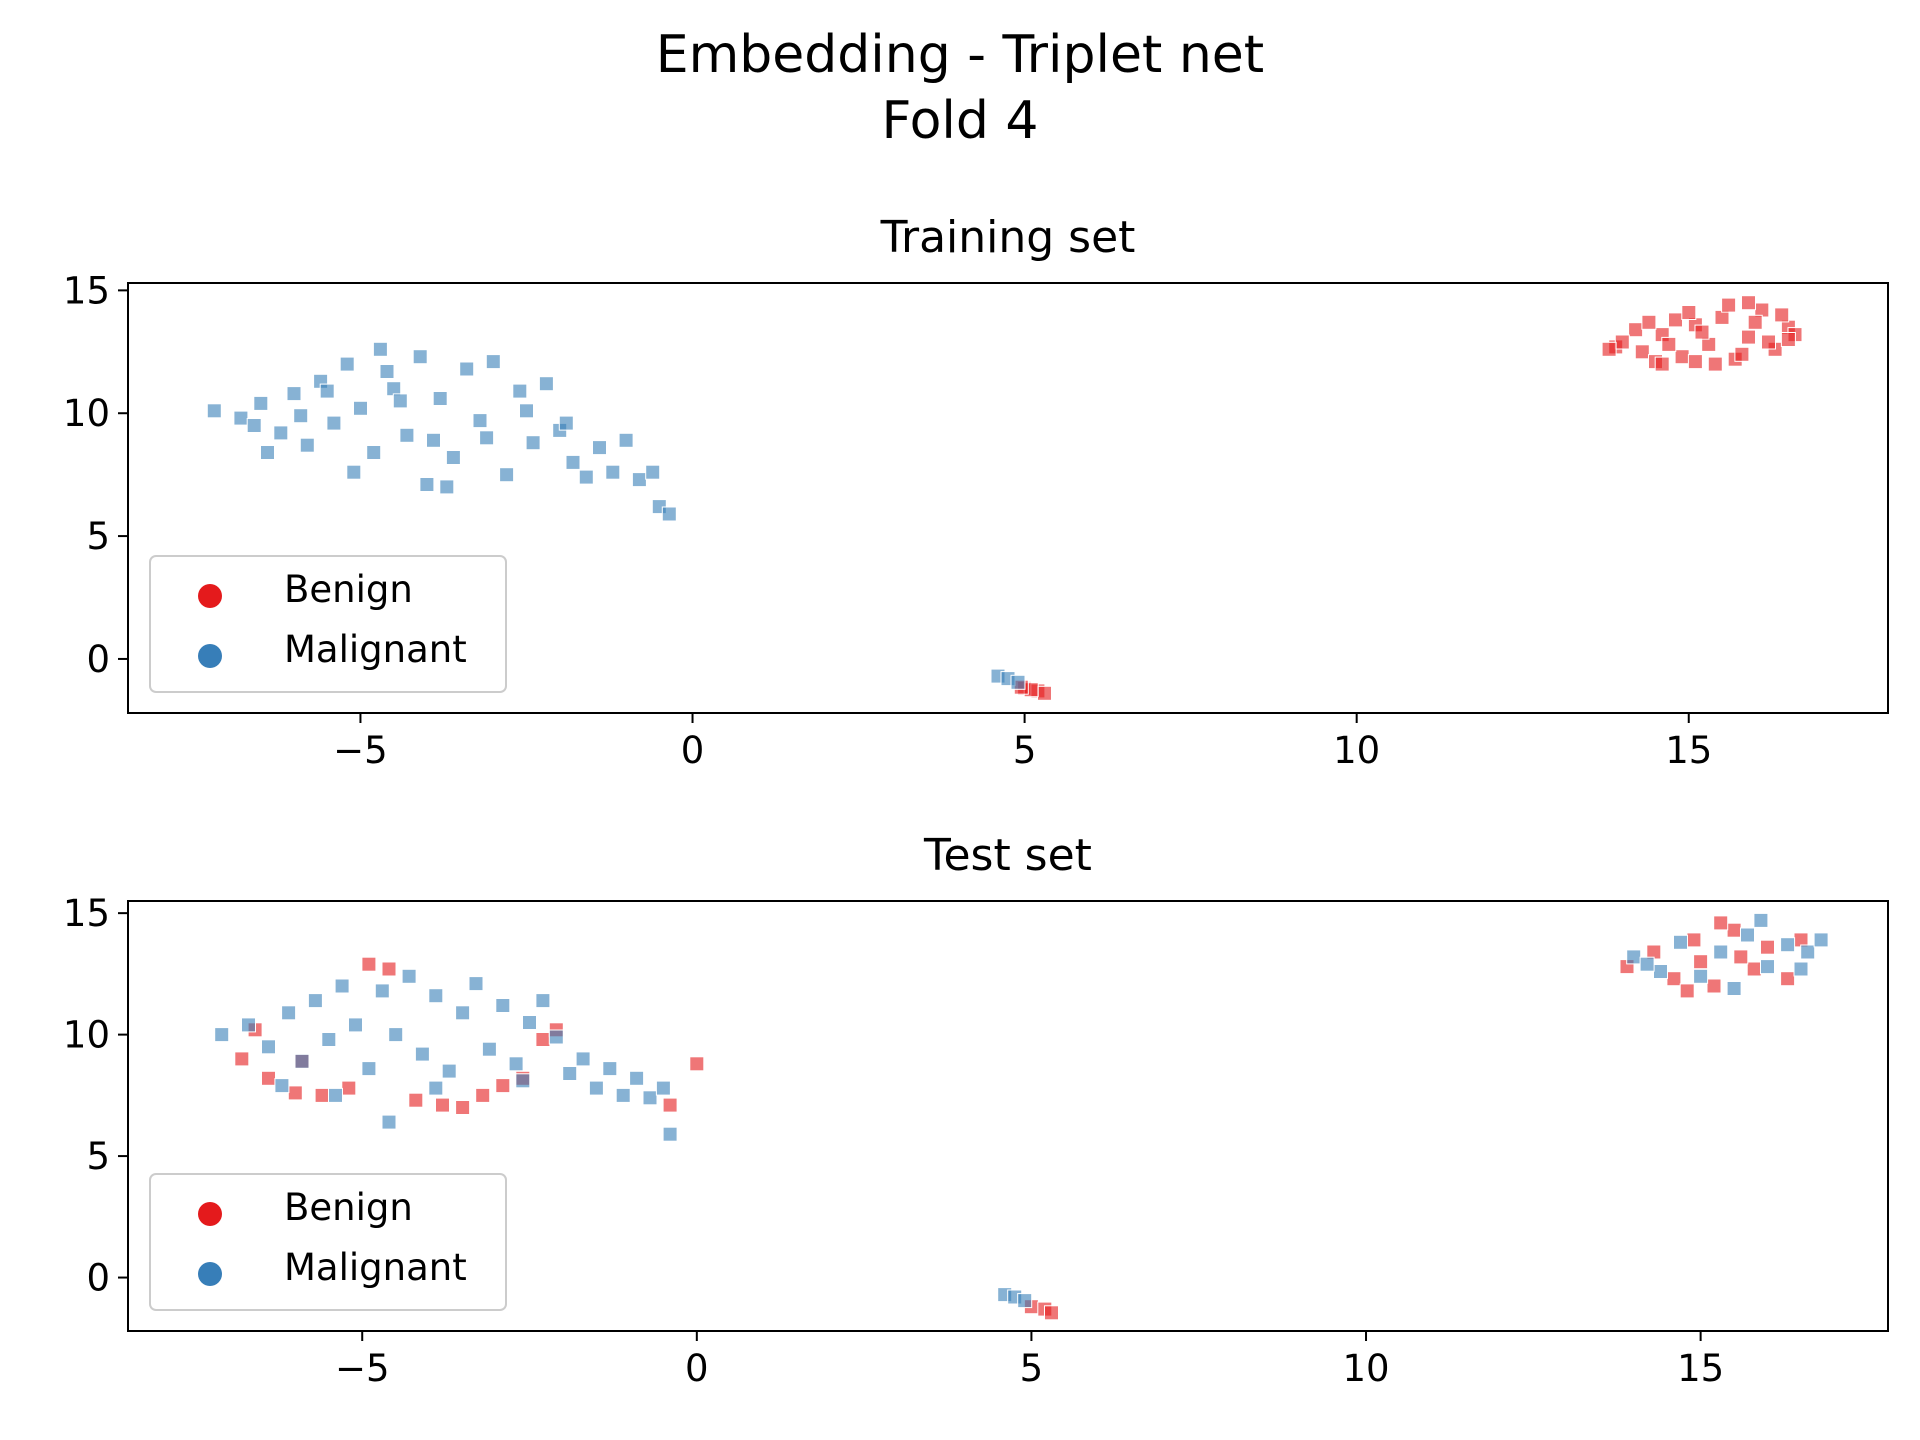 The width and height of the screenshot is (1920, 1440). I want to click on x-tick-label: 0, so click(697, 1368).